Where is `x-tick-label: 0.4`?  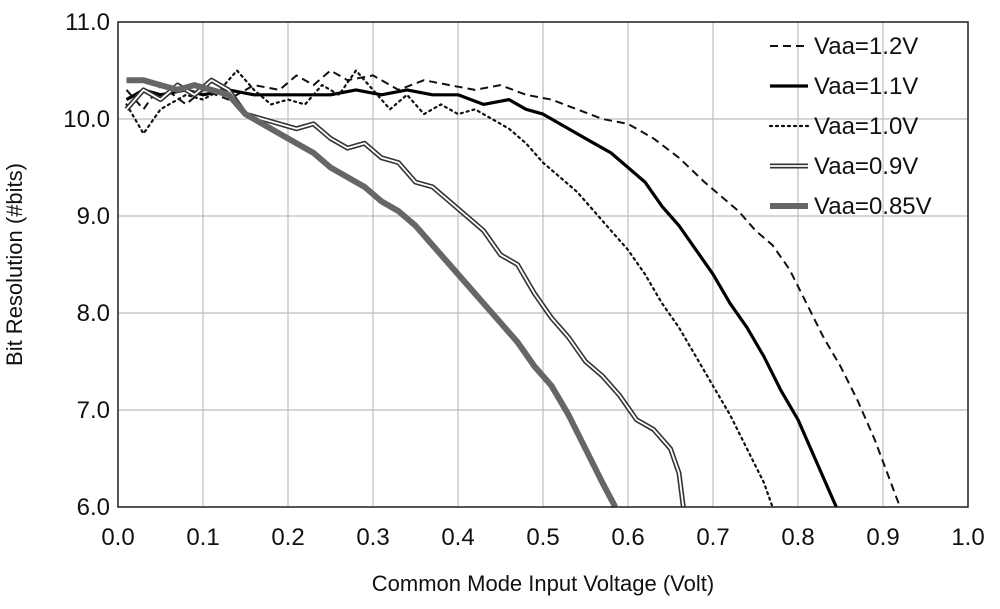
x-tick-label: 0.4 is located at coordinates (457, 537).